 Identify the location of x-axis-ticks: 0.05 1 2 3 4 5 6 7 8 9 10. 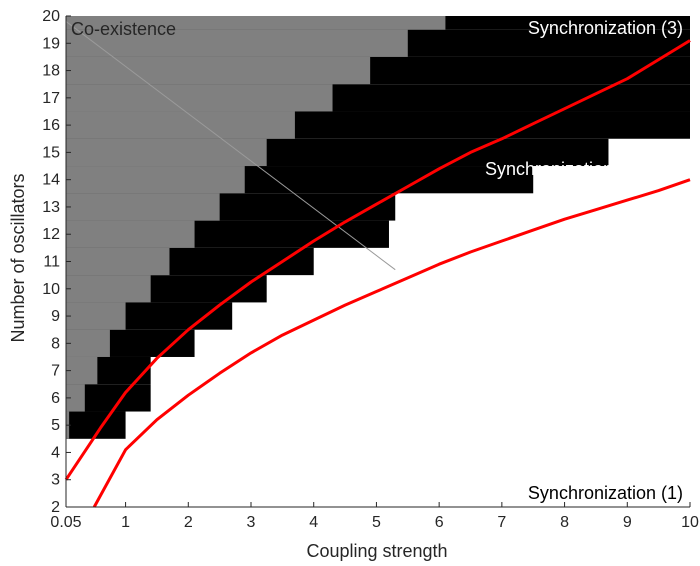
(374, 516).